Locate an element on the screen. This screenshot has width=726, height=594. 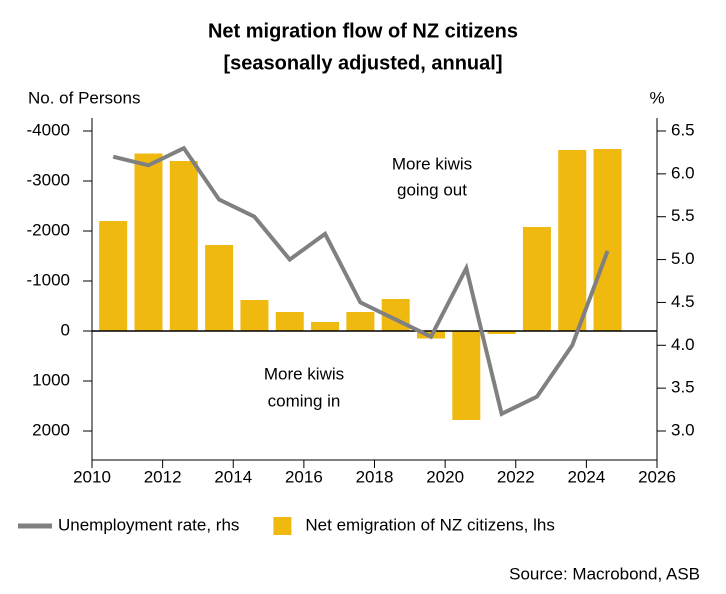
x-tick-label: 2020 is located at coordinates (445, 476).